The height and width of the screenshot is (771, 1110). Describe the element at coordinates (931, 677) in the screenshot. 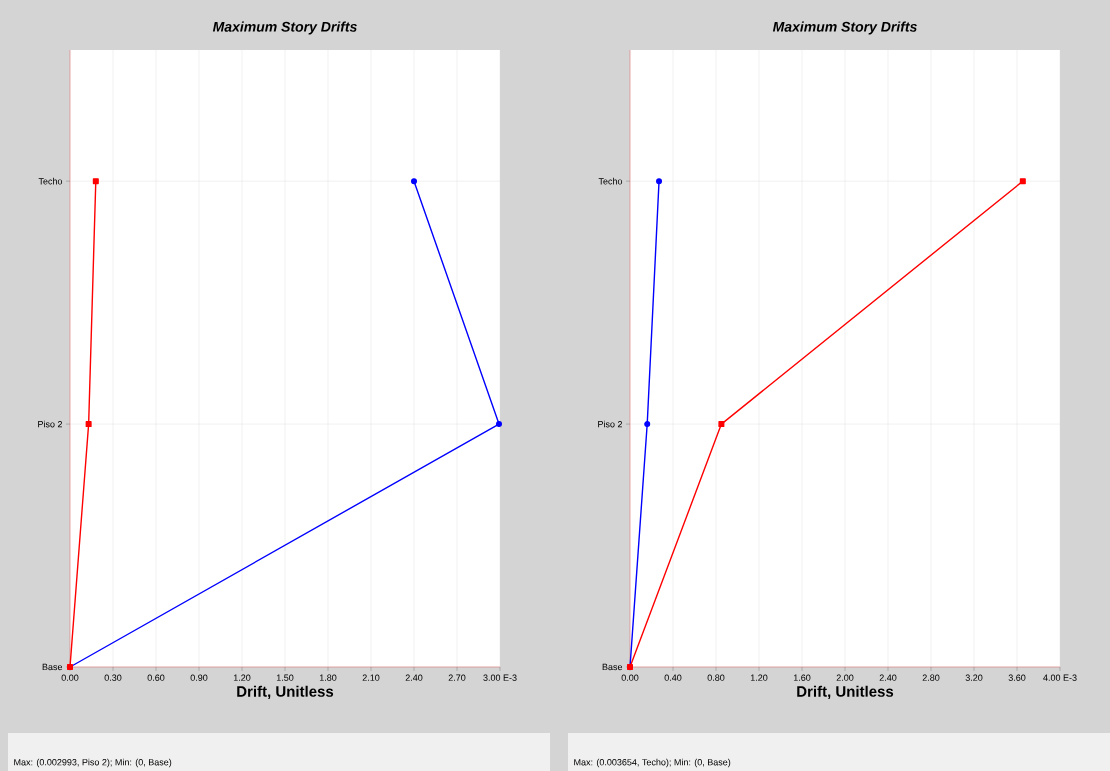

I see `x-tick-label: 2.80` at that location.